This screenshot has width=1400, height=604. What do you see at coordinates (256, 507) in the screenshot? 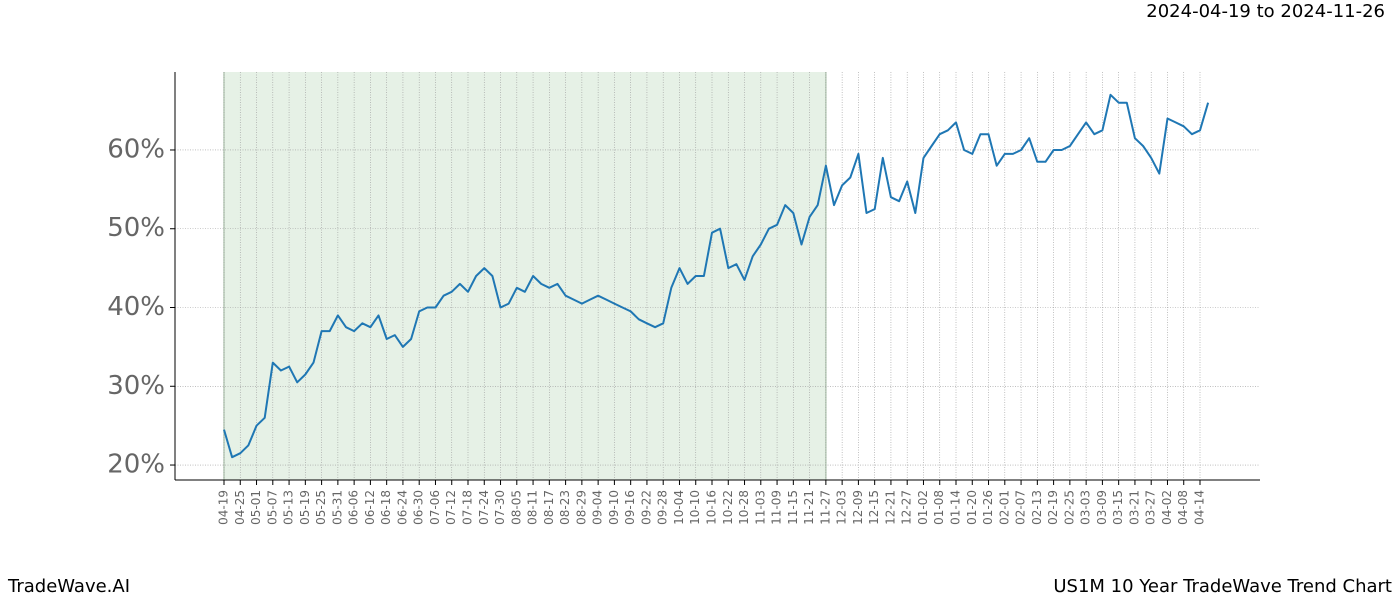
I see `x-tick-label: 05-01` at bounding box center [256, 507].